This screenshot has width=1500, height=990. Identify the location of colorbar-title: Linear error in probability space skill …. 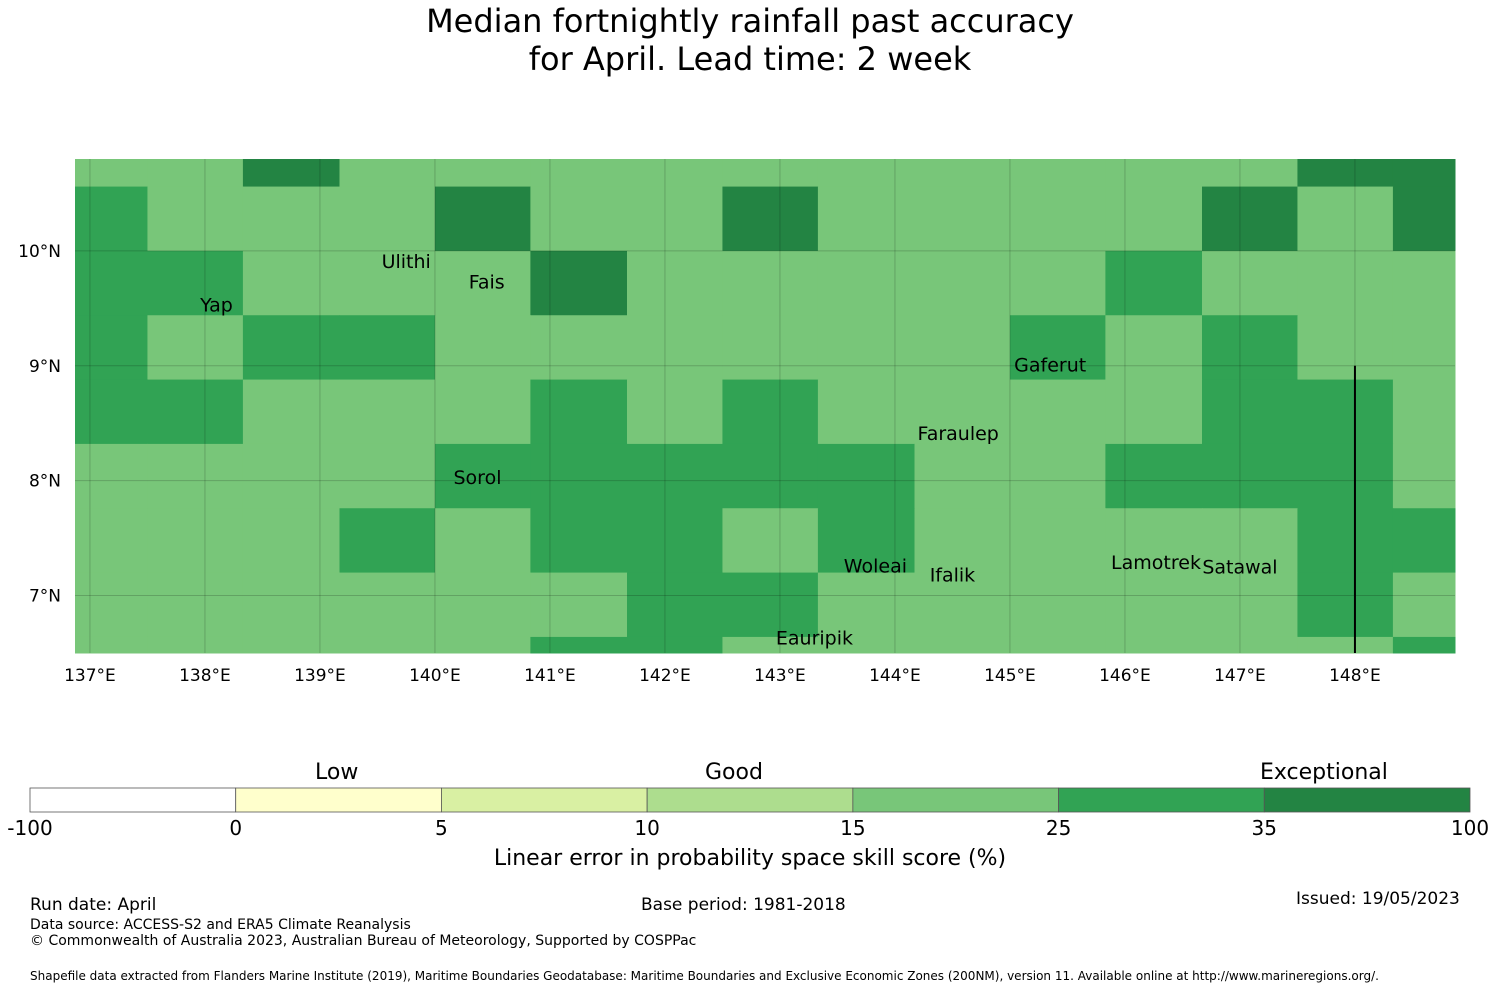
(750, 858).